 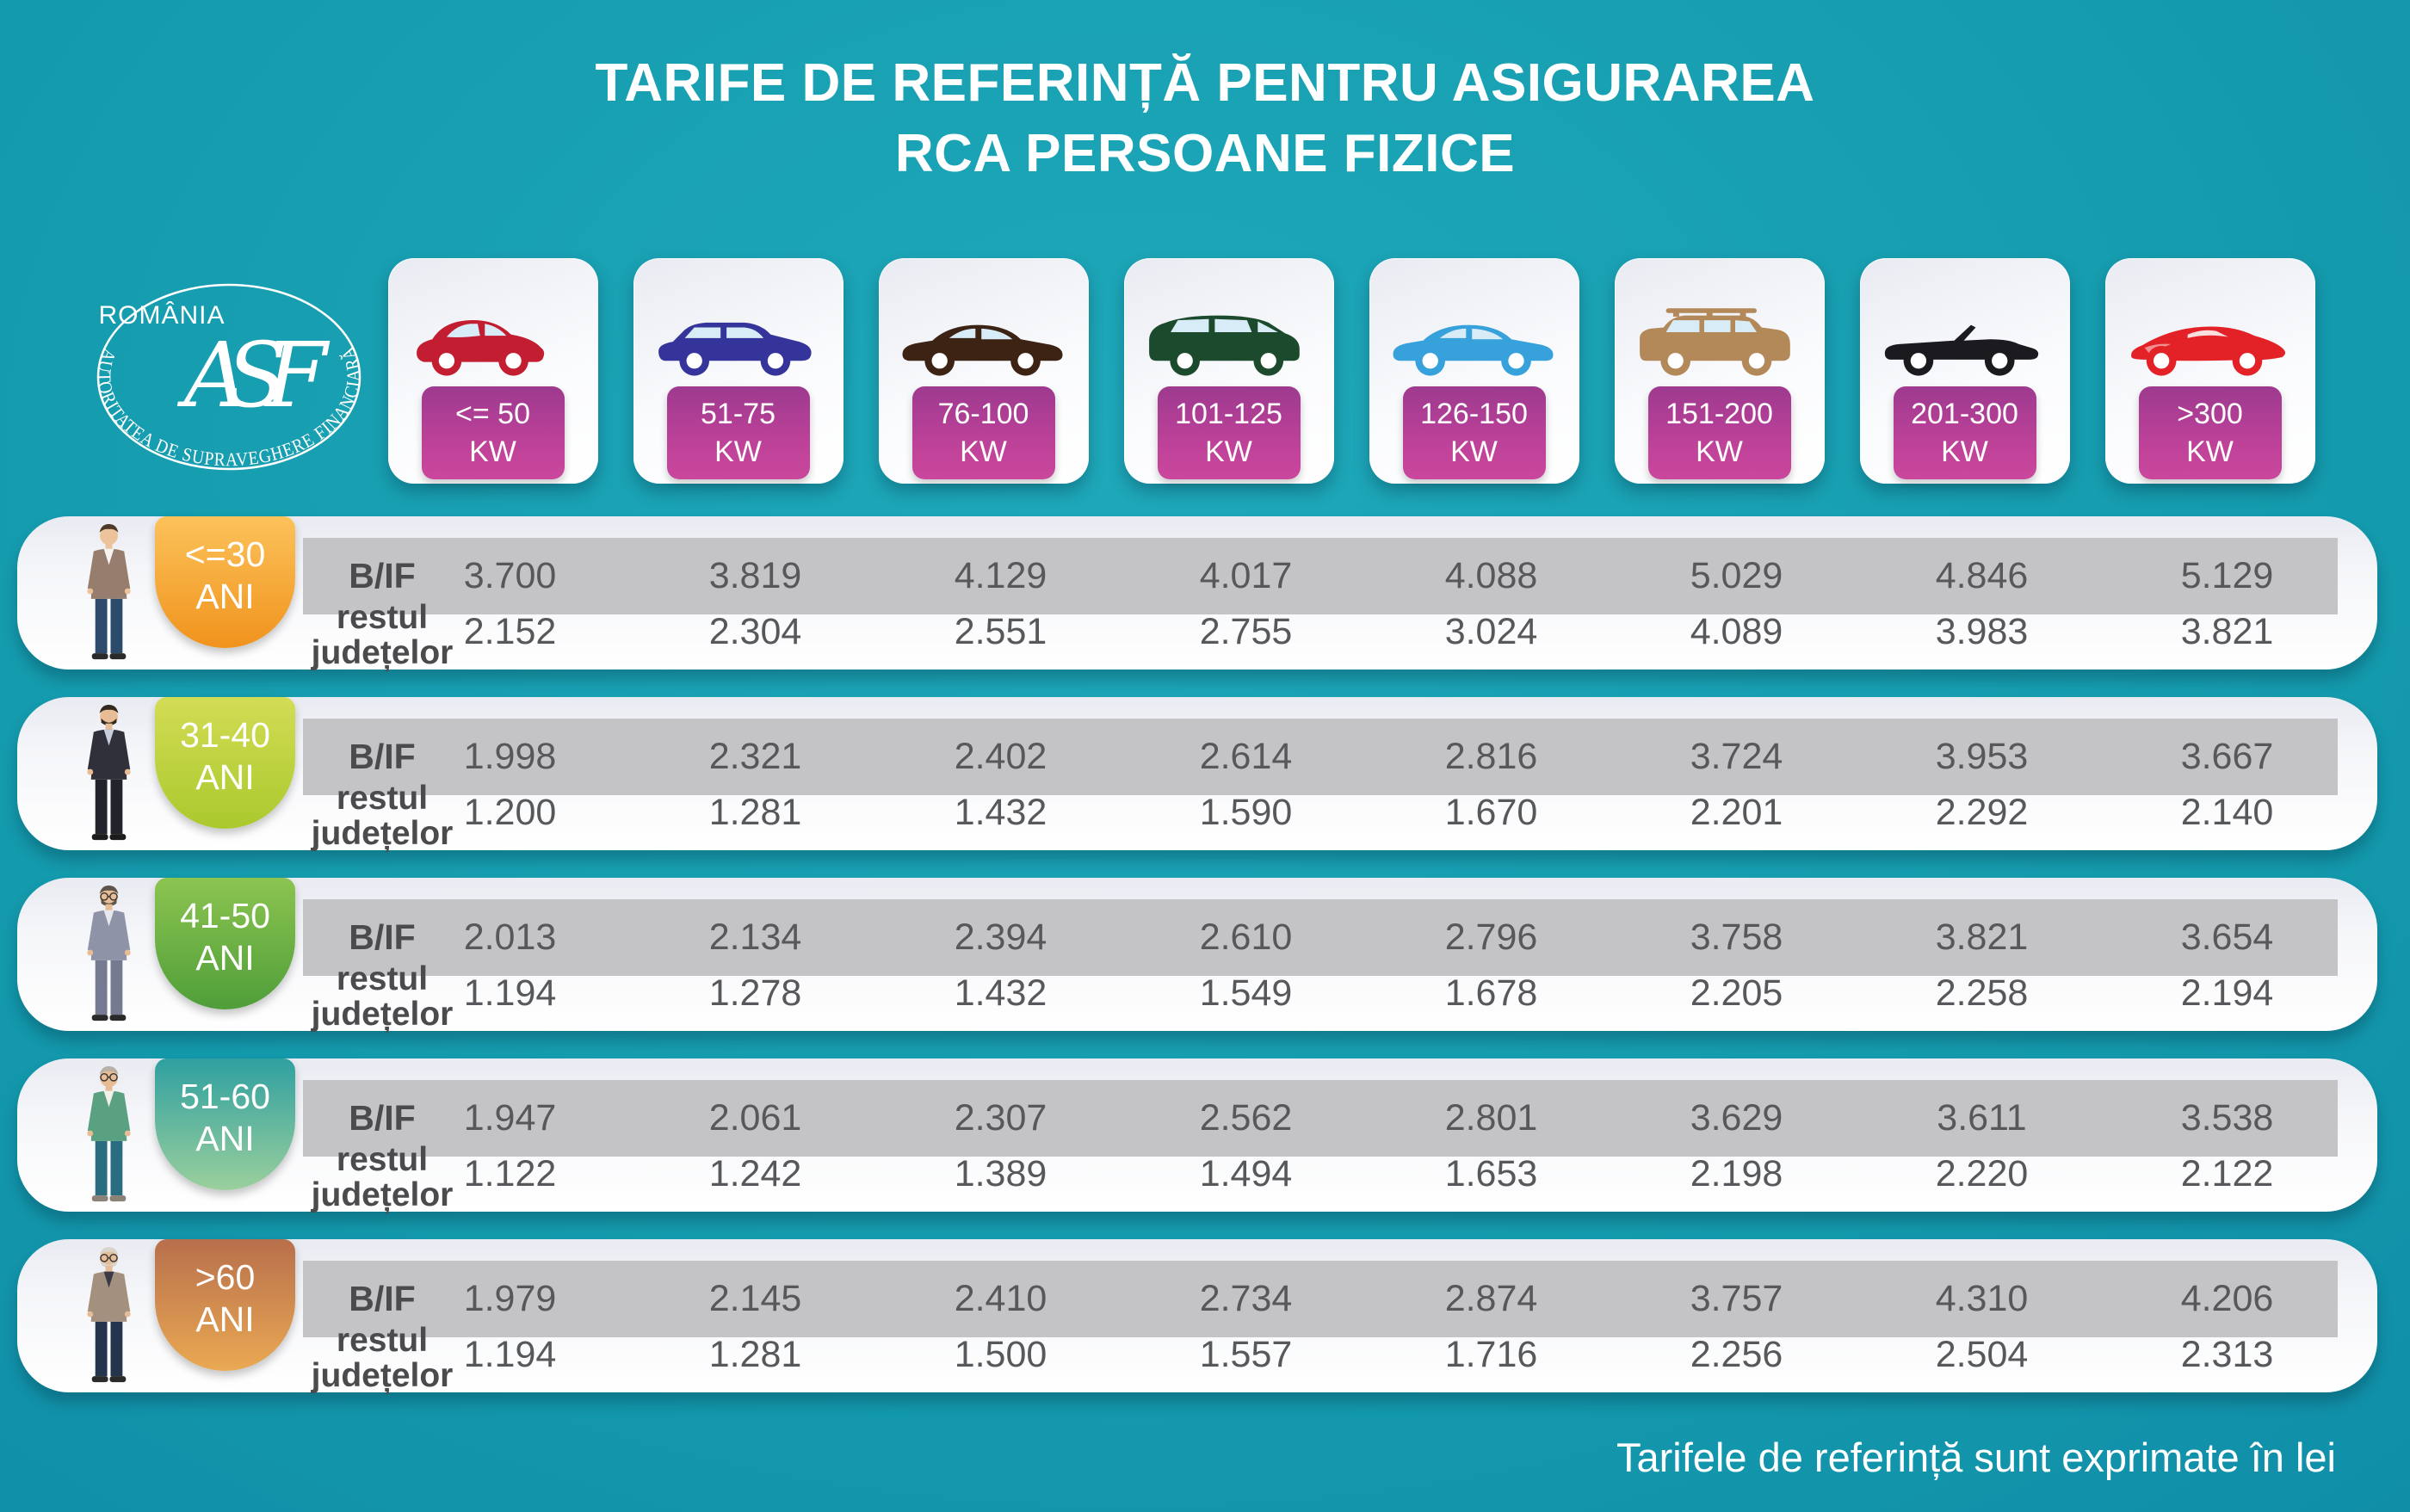 I want to click on tariff-value: 1.278, so click(x=755, y=993).